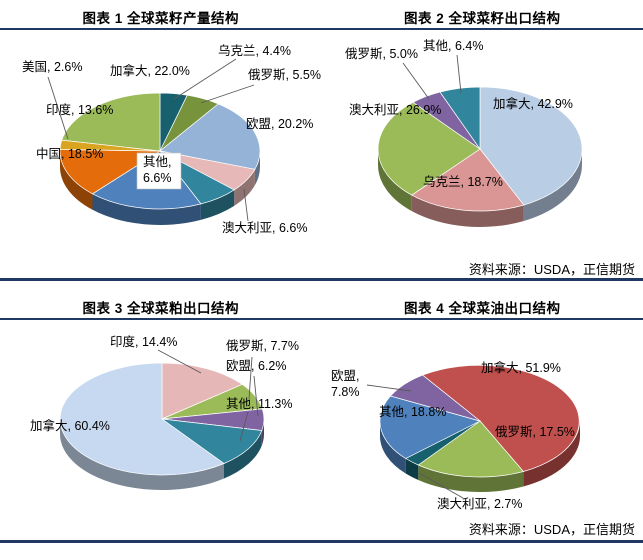 The height and width of the screenshot is (560, 643). Describe the element at coordinates (262, 346) in the screenshot. I see `slice-label: 俄罗斯, 7.7%` at that location.